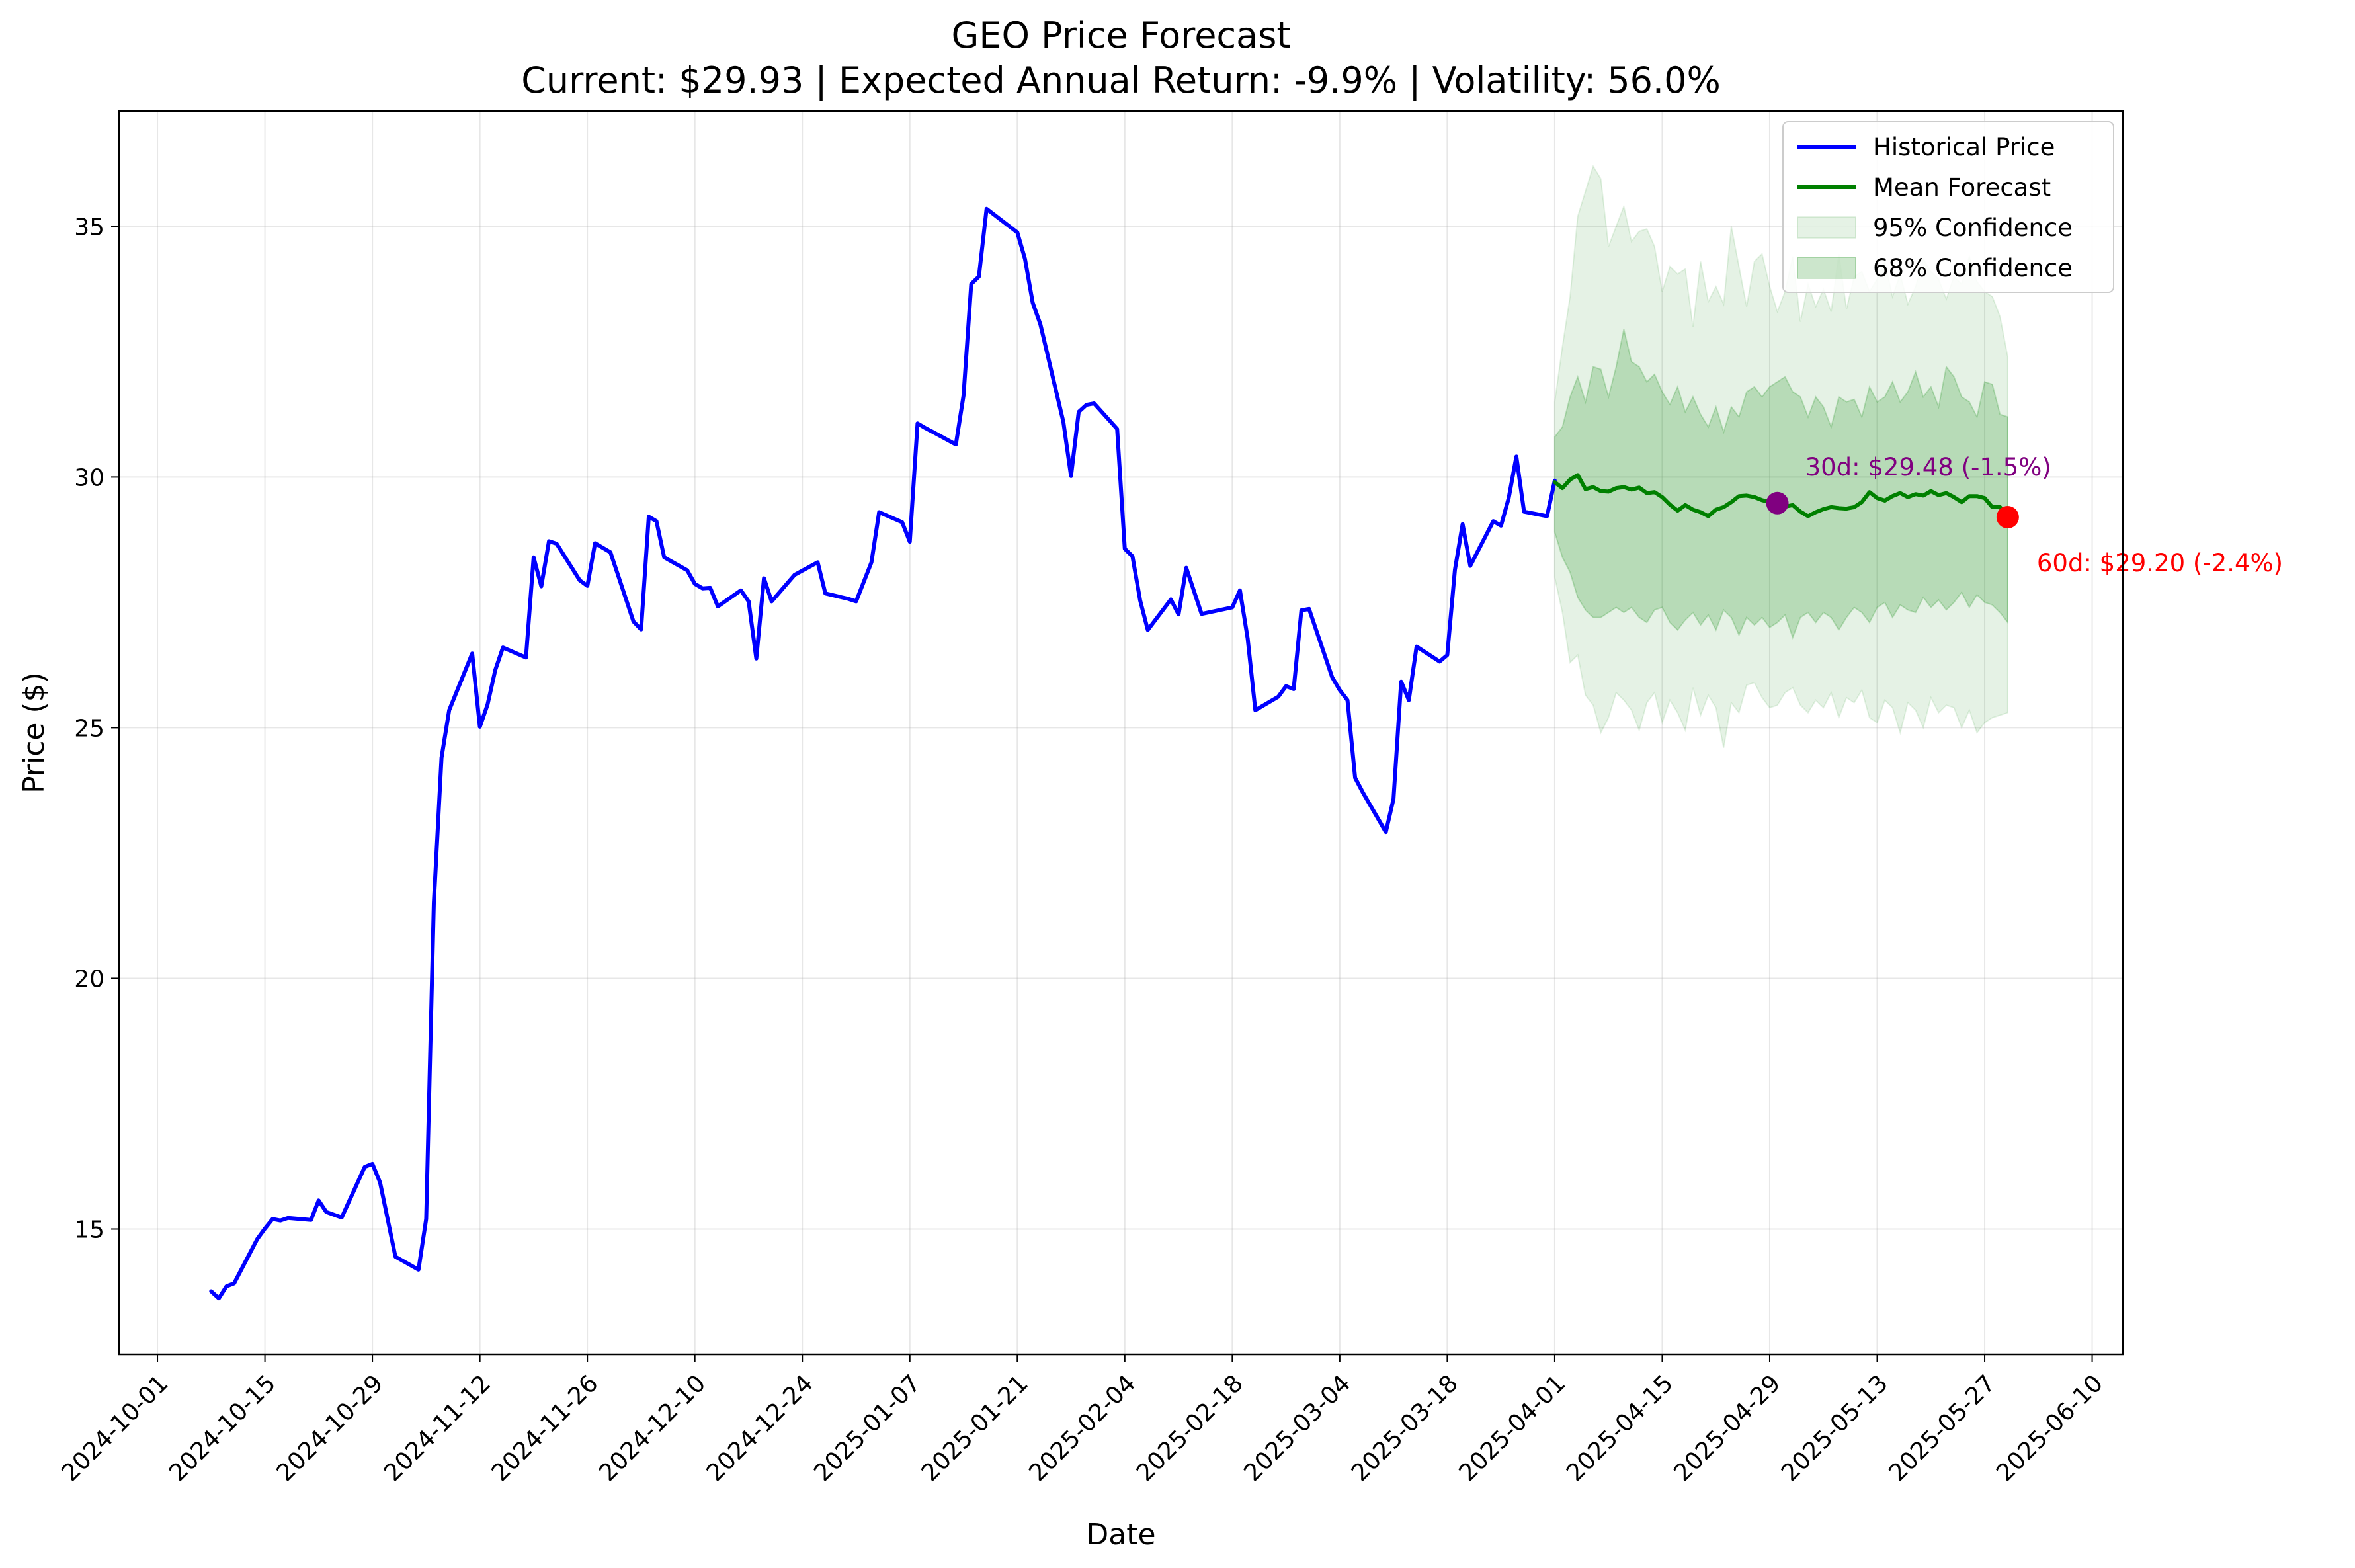 This screenshot has width=2355, height=1568. Describe the element at coordinates (34, 733) in the screenshot. I see `y-axis-label: Price ($)` at that location.